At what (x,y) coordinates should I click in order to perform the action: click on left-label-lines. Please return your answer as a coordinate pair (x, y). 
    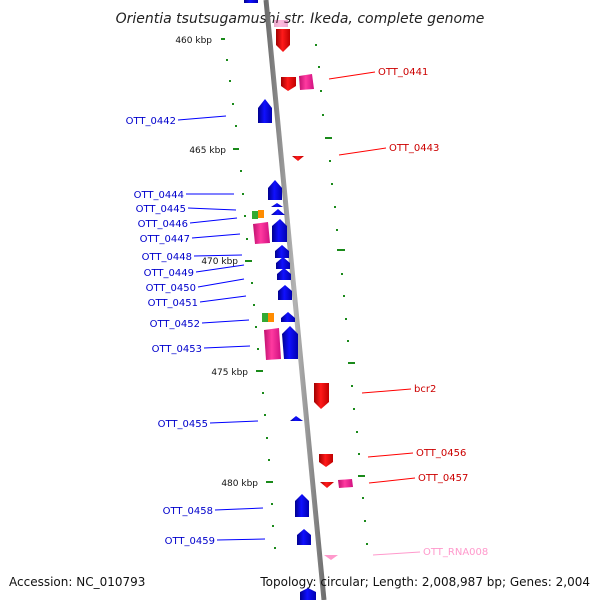
    Looking at the image, I should click on (221, 328).